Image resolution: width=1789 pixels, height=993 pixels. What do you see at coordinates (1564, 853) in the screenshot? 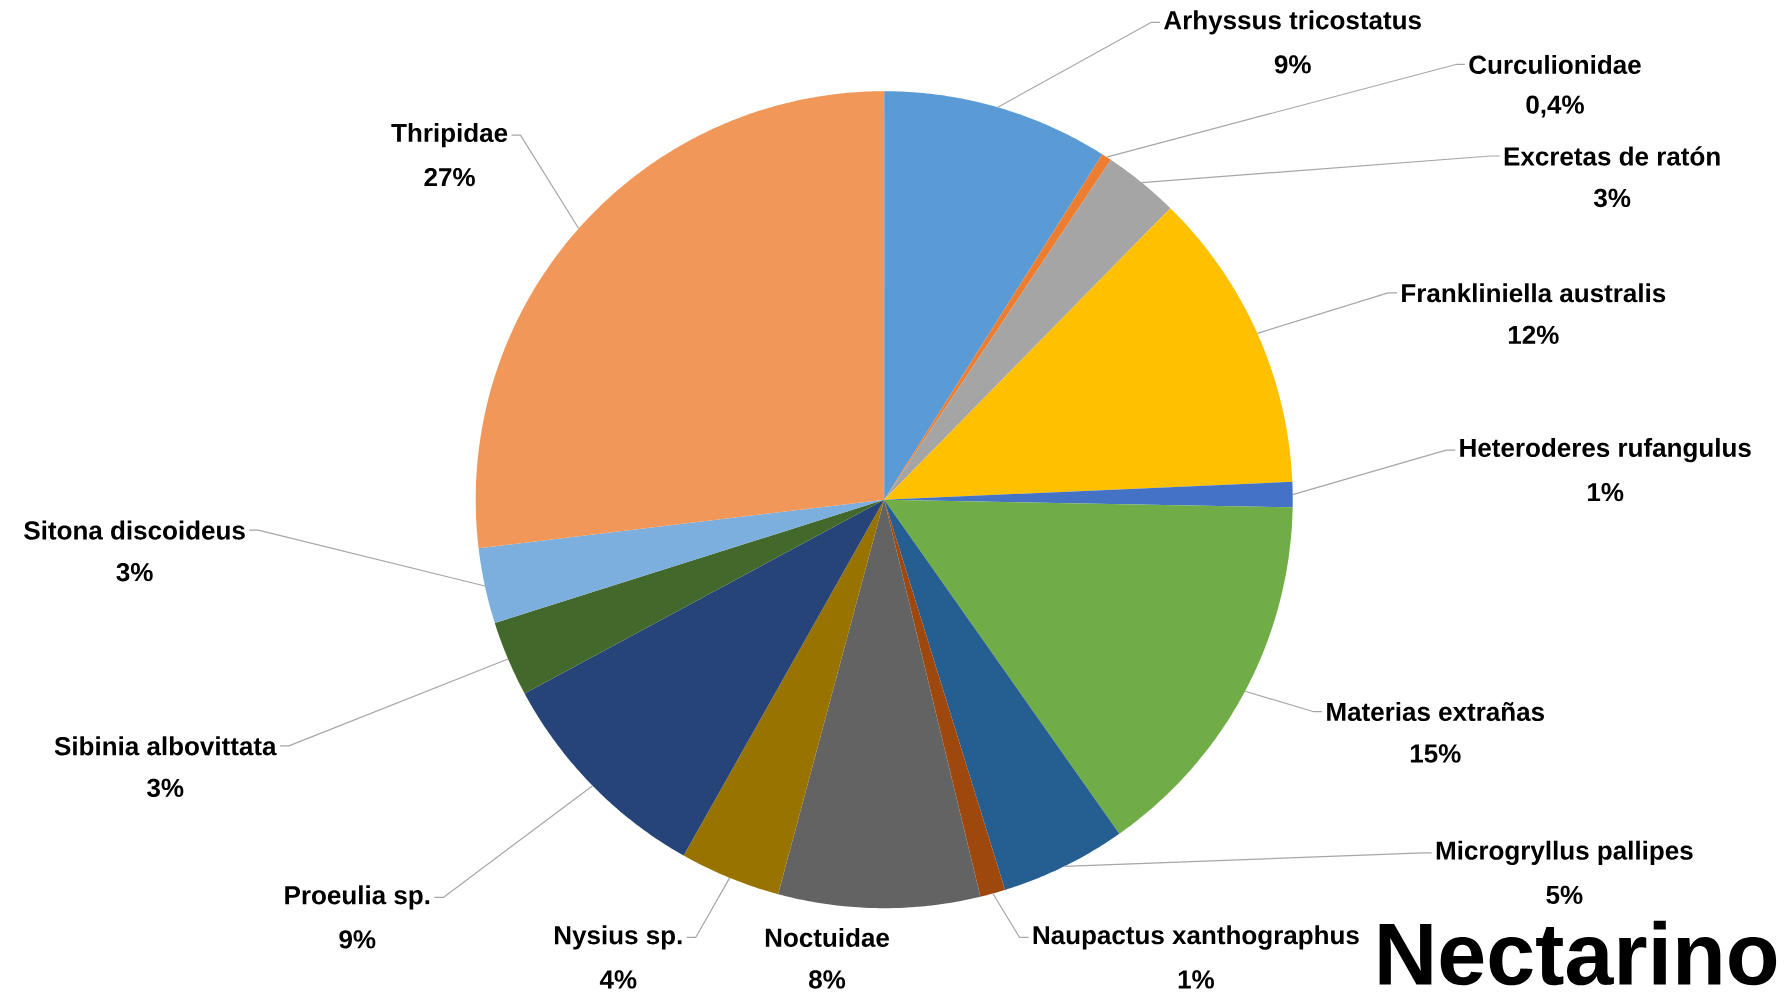
I see `slice-label: Microgryllus pallipes` at bounding box center [1564, 853].